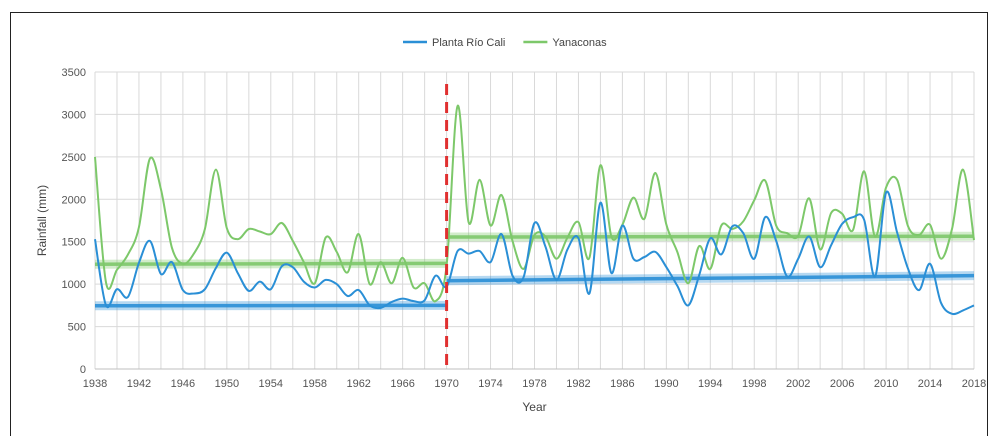 The height and width of the screenshot is (436, 1001). What do you see at coordinates (842, 384) in the screenshot?
I see `x-tick-label: 2006` at bounding box center [842, 384].